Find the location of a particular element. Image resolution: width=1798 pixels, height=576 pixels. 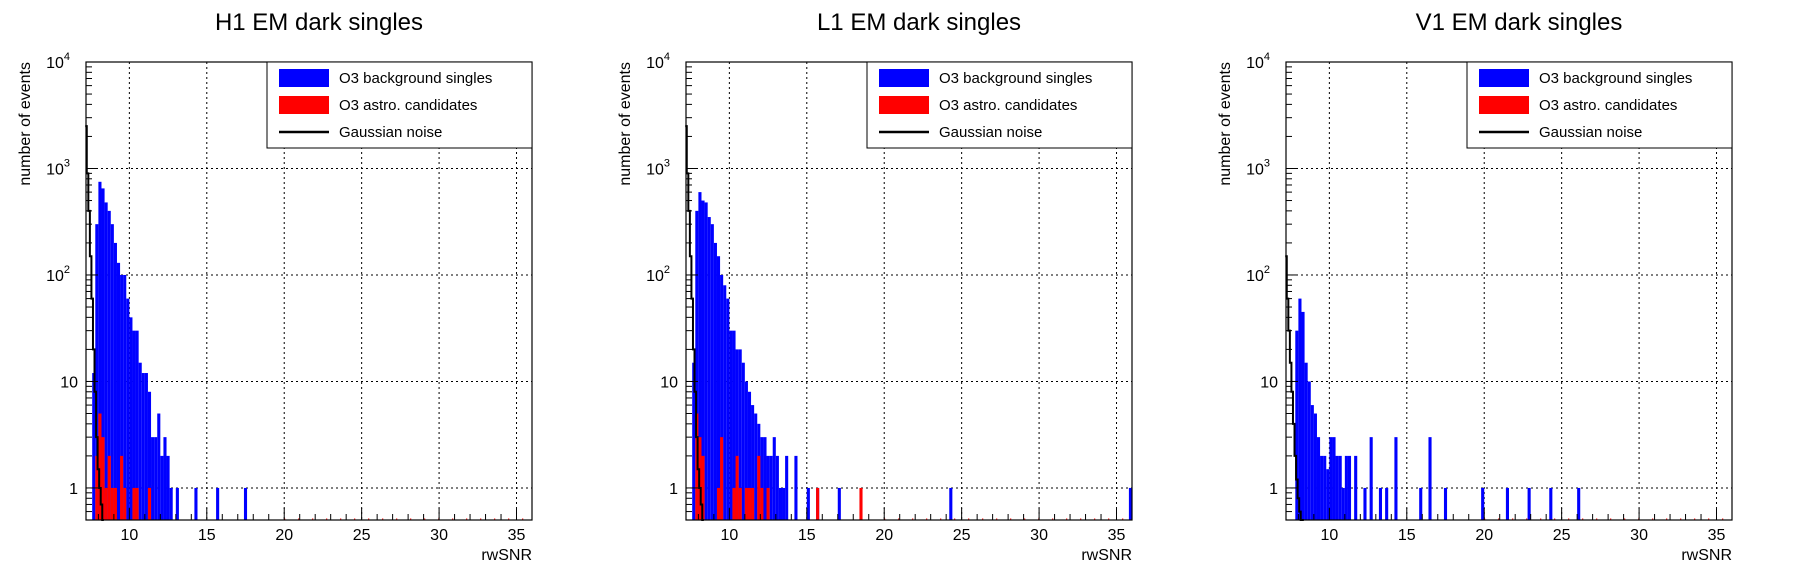

legend-entry: O3 astro. candidates is located at coordinates (408, 105).